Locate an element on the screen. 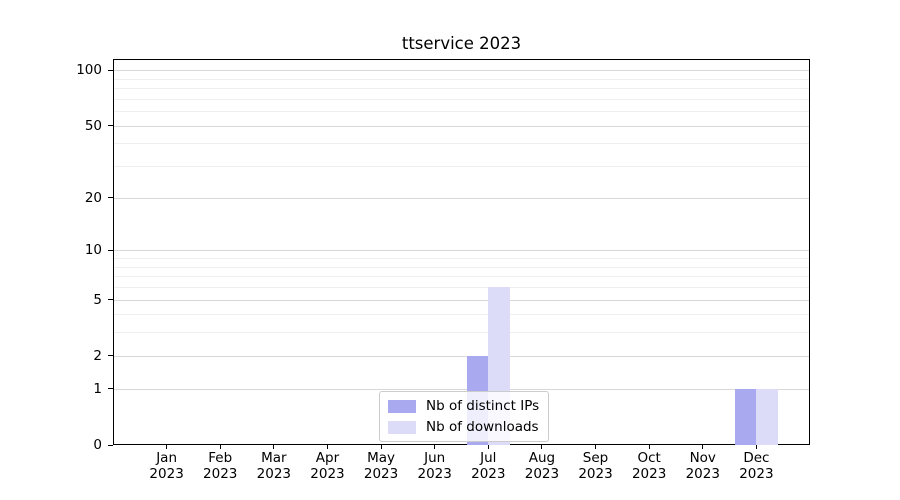  y-tick-label: 2 is located at coordinates (97, 355).